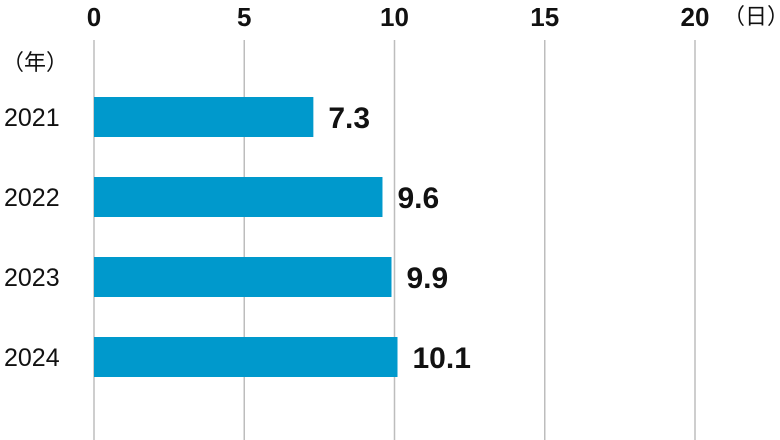  I want to click on category-label: 2023, so click(32, 278).